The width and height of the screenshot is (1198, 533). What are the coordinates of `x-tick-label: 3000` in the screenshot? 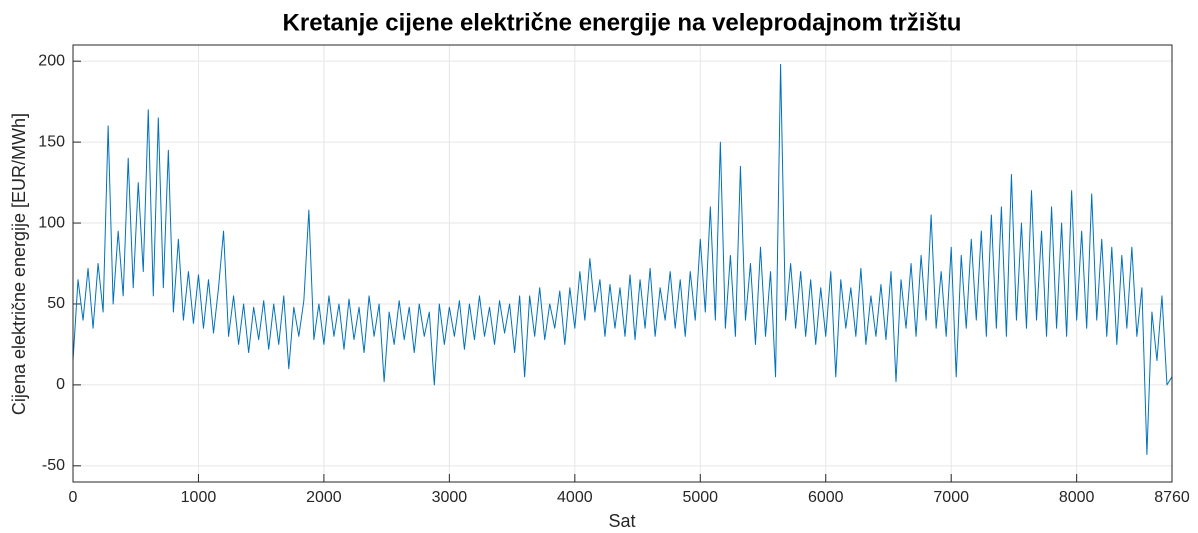 It's located at (450, 497).